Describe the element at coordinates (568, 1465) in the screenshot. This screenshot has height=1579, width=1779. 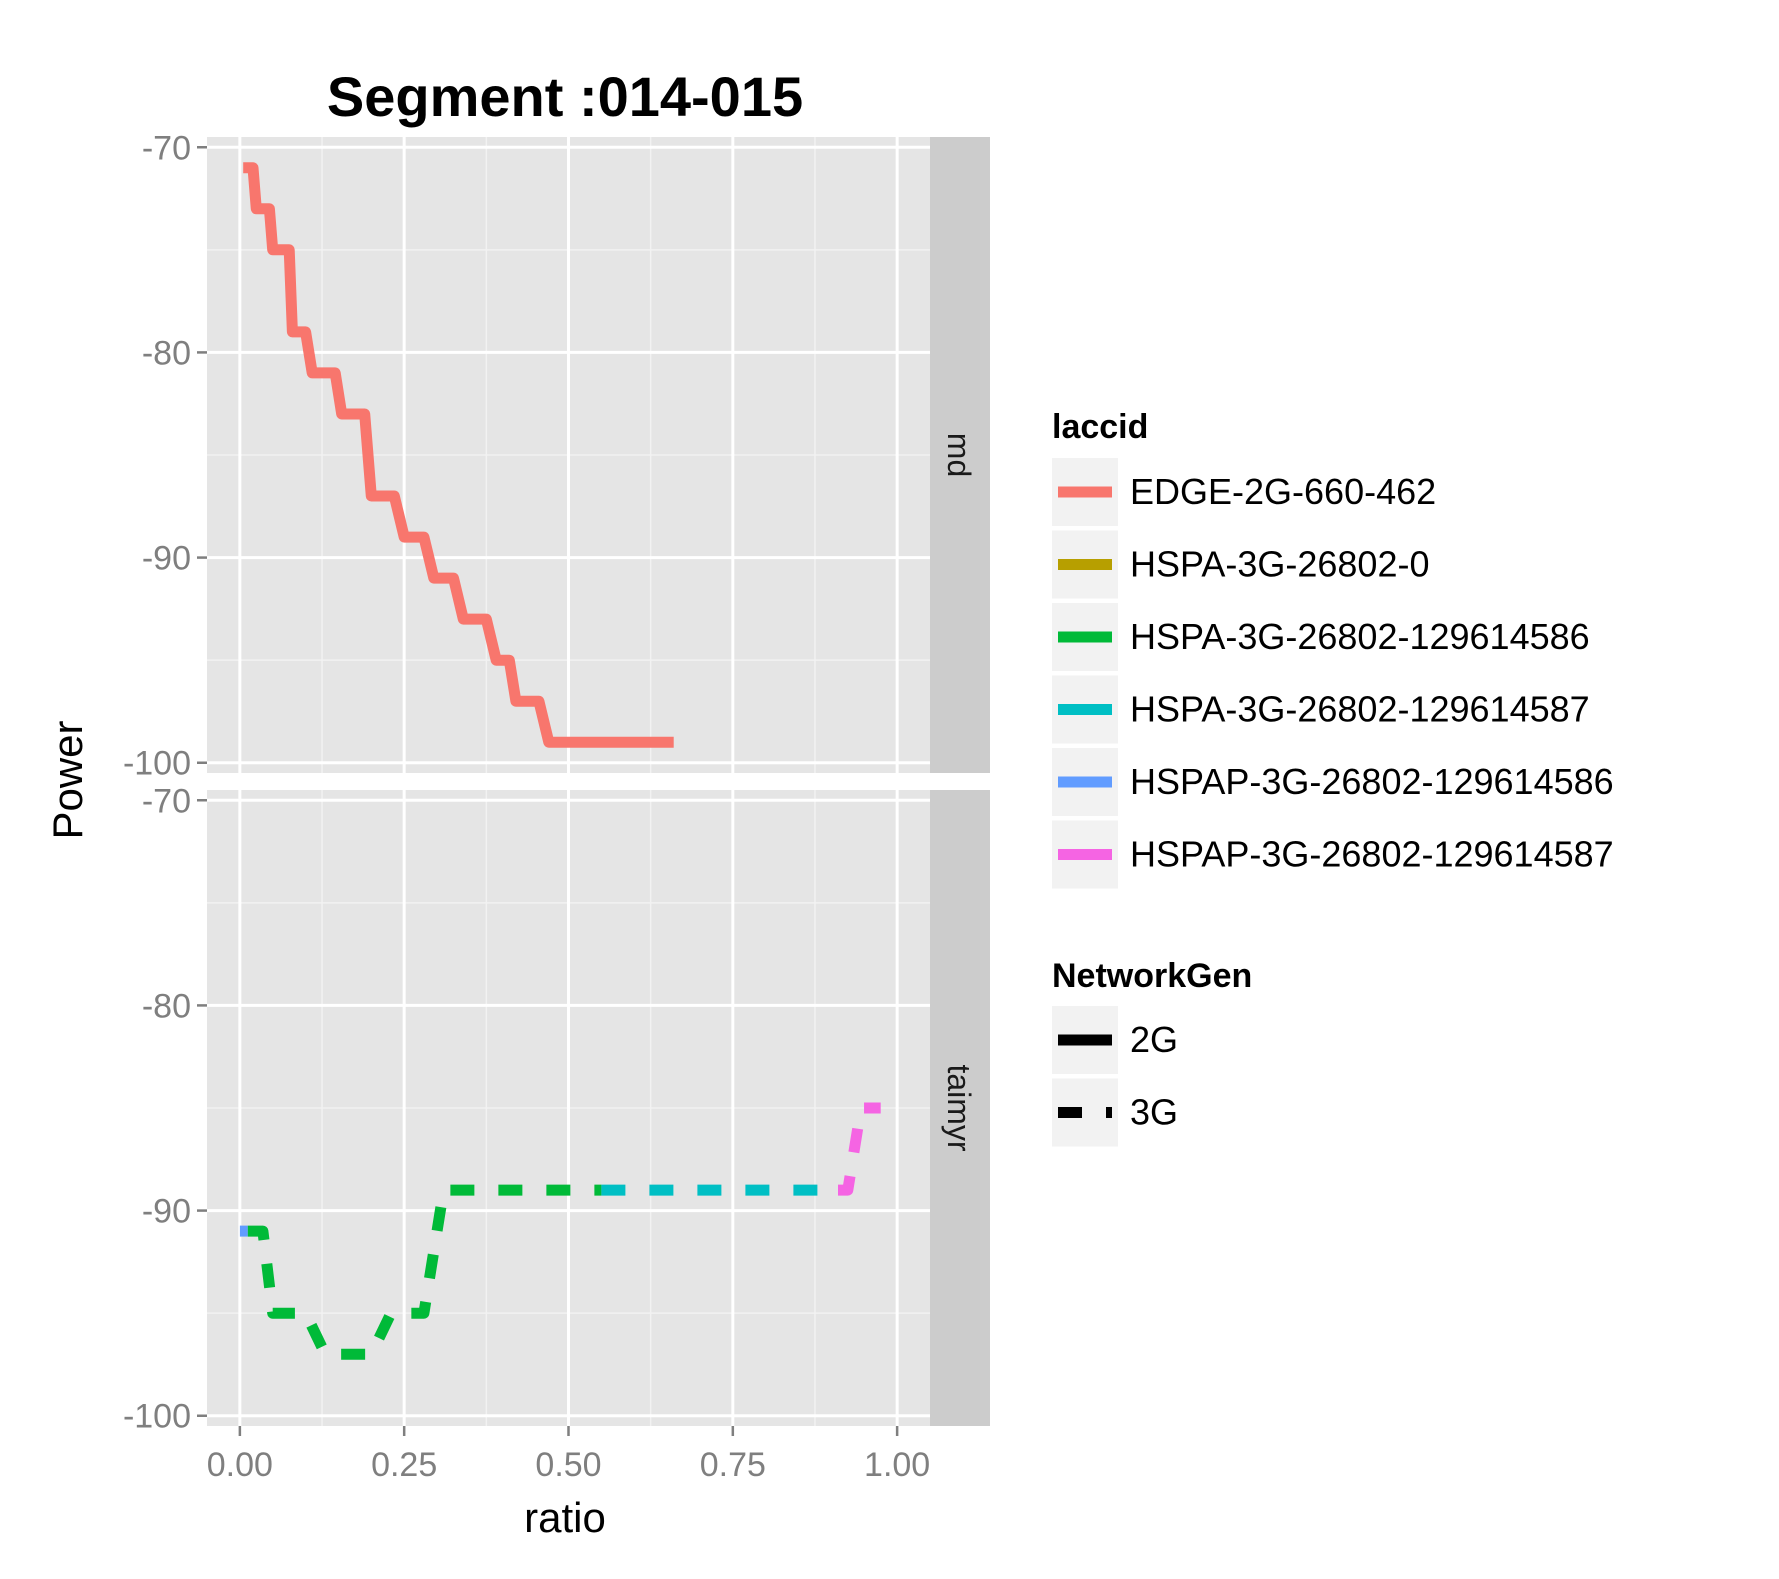
I see `x-tick-label: 0.50` at that location.